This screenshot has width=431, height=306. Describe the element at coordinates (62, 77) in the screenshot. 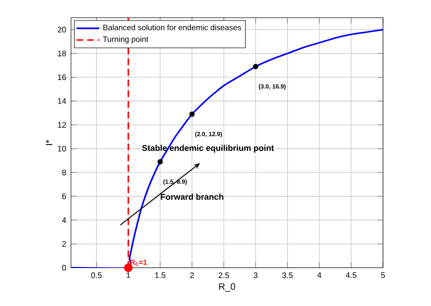

I see `y-tick-label: 16` at that location.